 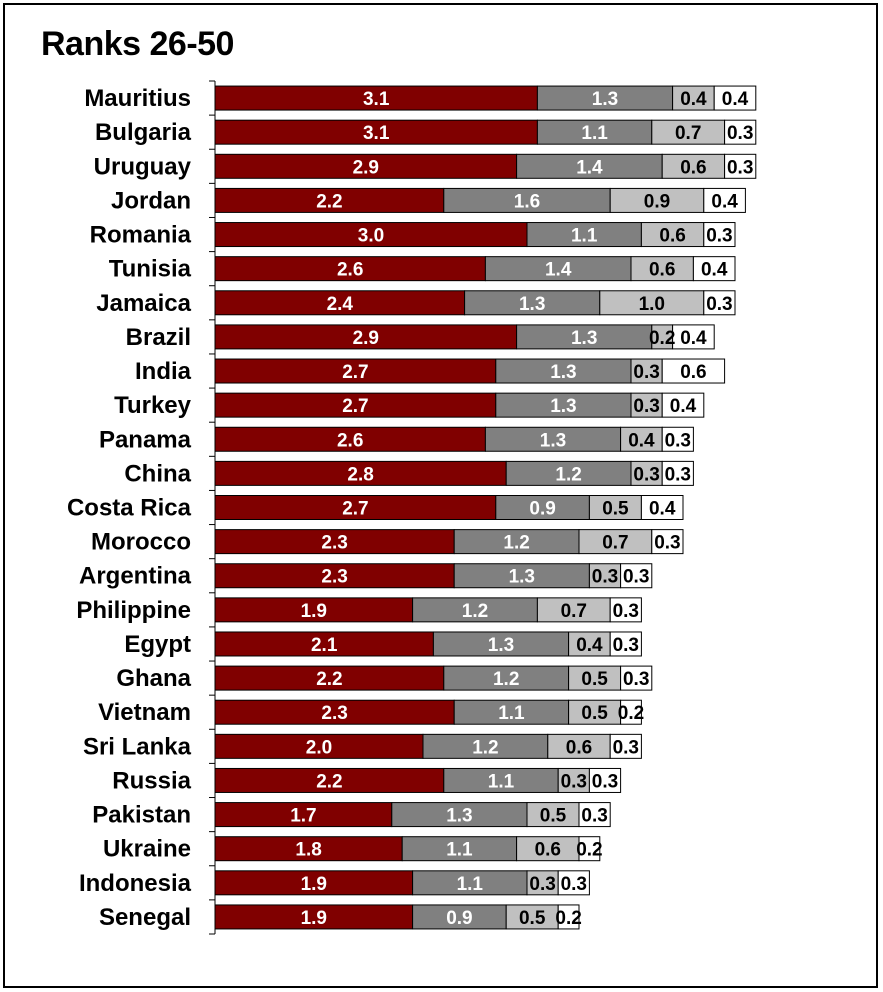 I want to click on data-label: 2.1, so click(x=324, y=645).